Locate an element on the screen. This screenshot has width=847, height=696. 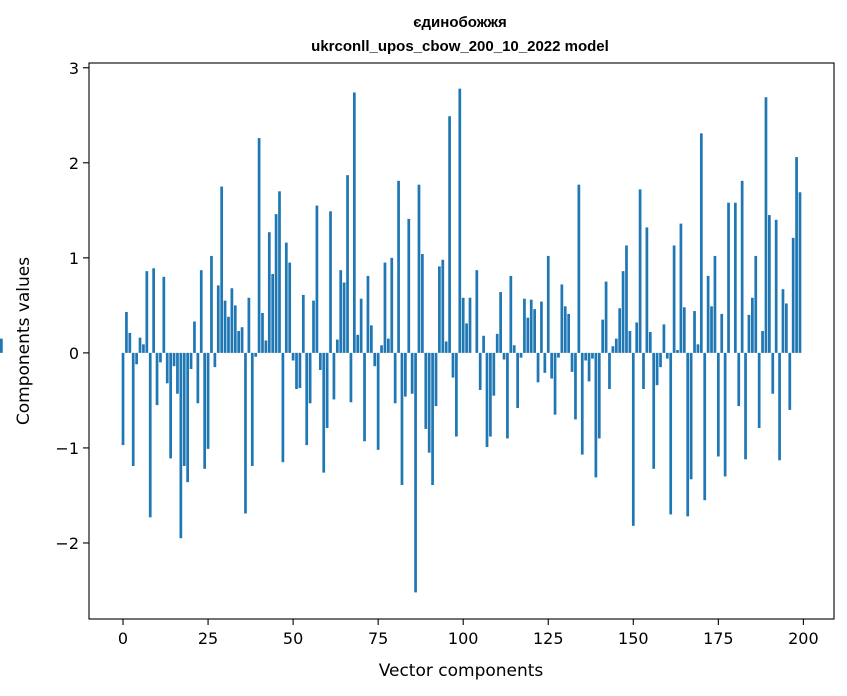
y-tick-label: −1 is located at coordinates (67, 448).